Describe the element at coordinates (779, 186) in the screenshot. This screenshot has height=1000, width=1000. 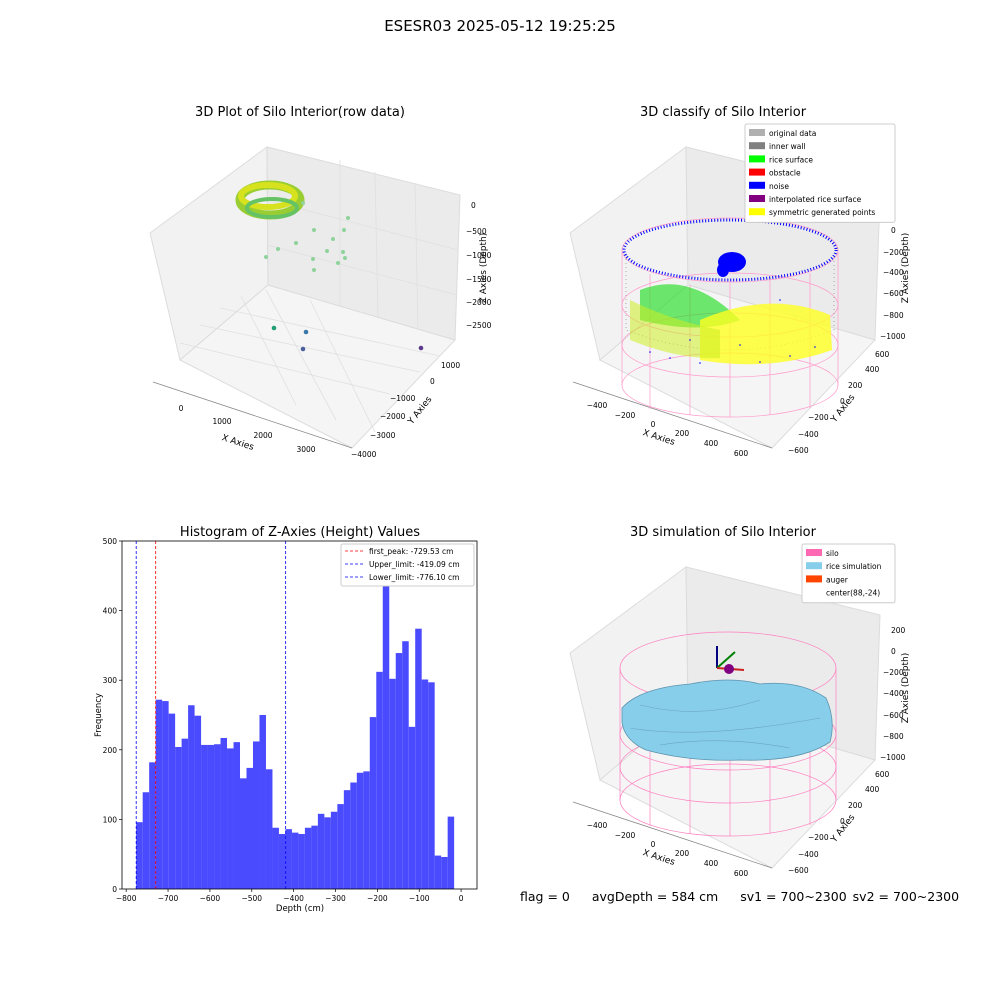
I see `legend-label: noise` at that location.